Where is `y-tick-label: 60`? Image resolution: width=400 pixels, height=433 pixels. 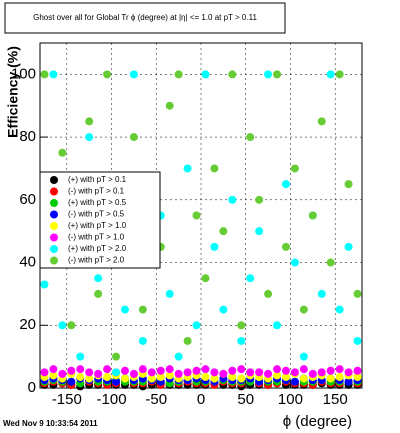
y-tick-label: 60 is located at coordinates (27, 199).